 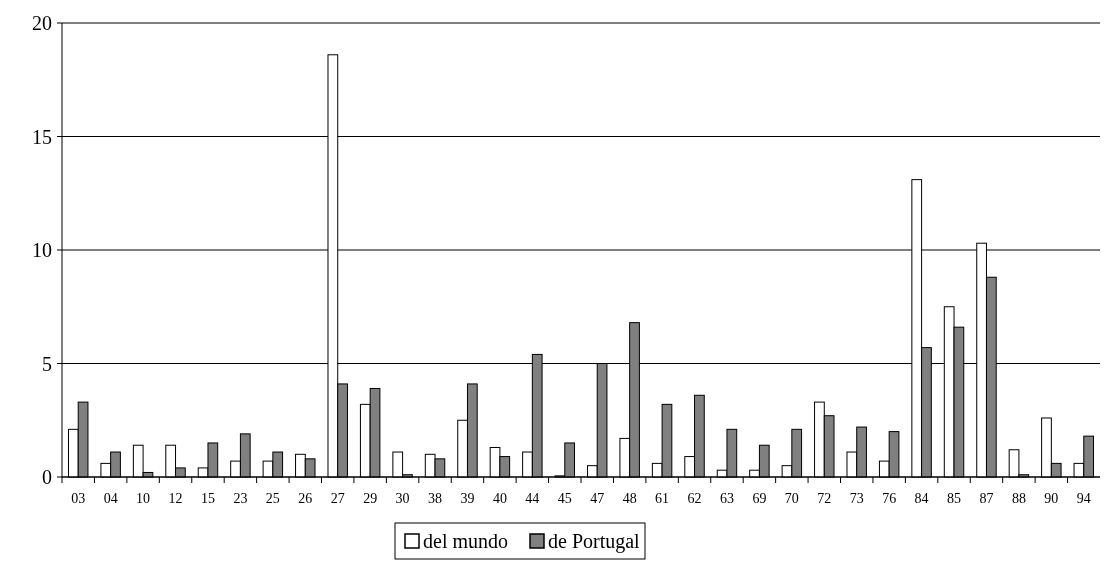 What do you see at coordinates (110, 498) in the screenshot?
I see `x-tick-label: 04` at bounding box center [110, 498].